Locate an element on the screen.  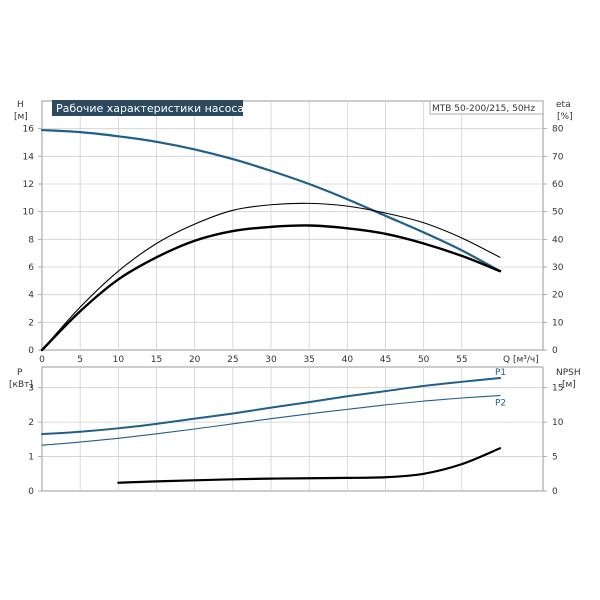
y-tick-label-left: 10 is located at coordinates (29, 213).